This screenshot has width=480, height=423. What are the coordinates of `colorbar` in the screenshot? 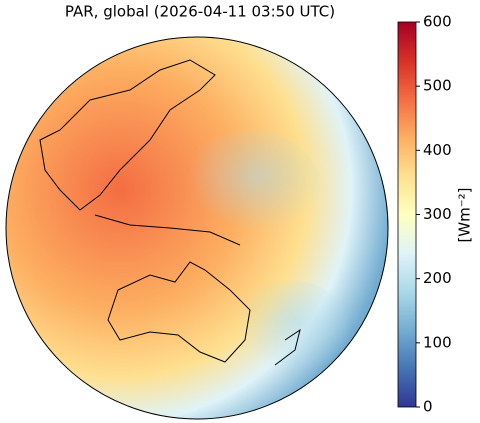 It's located at (407, 214).